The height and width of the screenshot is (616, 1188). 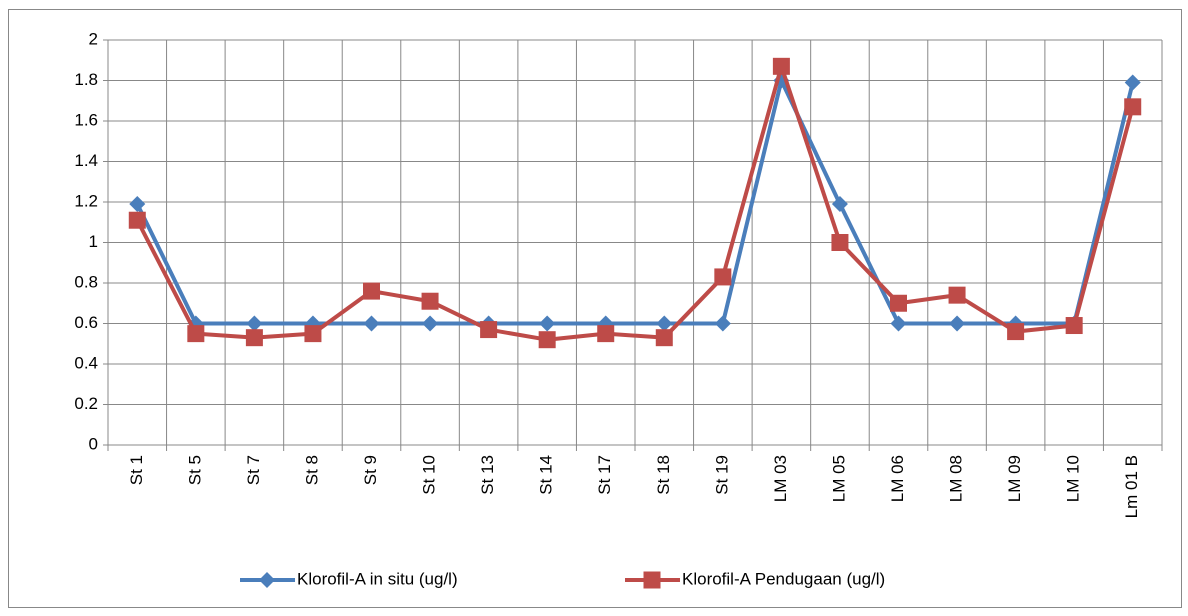 I want to click on y-tick-label: 1.8, so click(x=86, y=79).